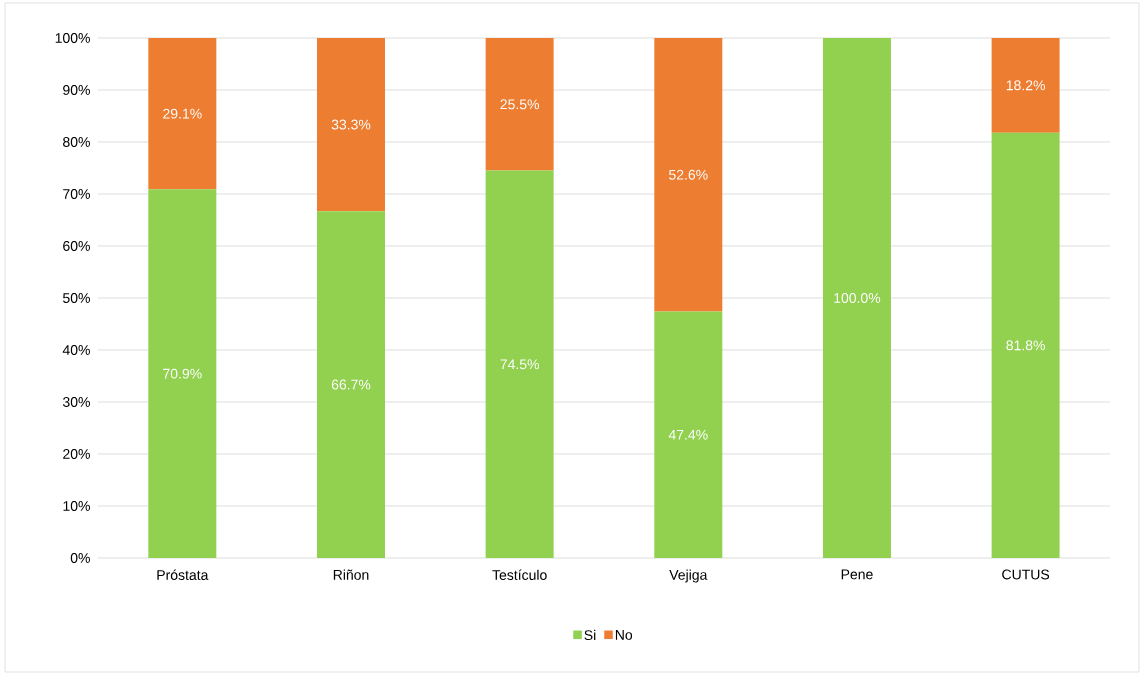 The width and height of the screenshot is (1142, 675). I want to click on y-tick-label: 60%, so click(76, 246).